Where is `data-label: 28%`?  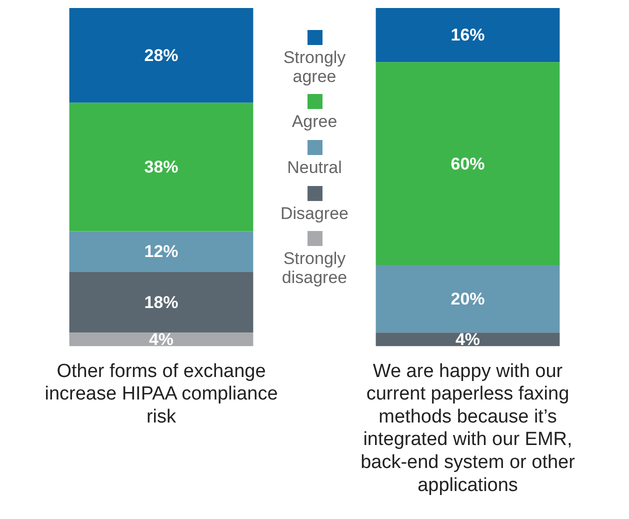
data-label: 28% is located at coordinates (161, 56).